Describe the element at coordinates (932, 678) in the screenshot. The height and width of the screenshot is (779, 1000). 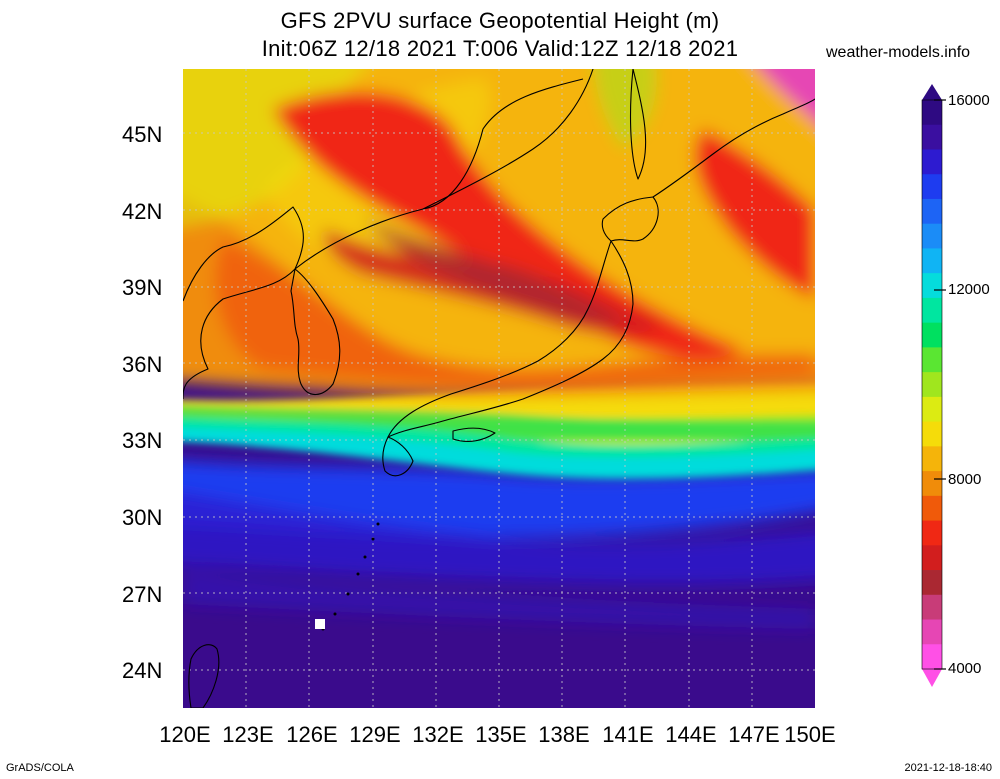
I see `colorbar-lower-cap` at that location.